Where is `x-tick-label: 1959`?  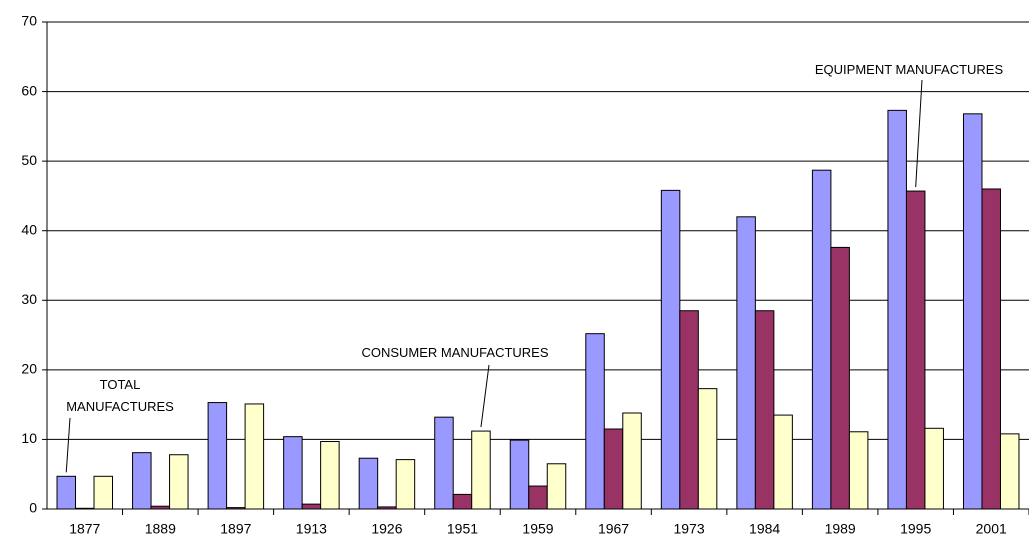
x-tick-label: 1959 is located at coordinates (537, 529).